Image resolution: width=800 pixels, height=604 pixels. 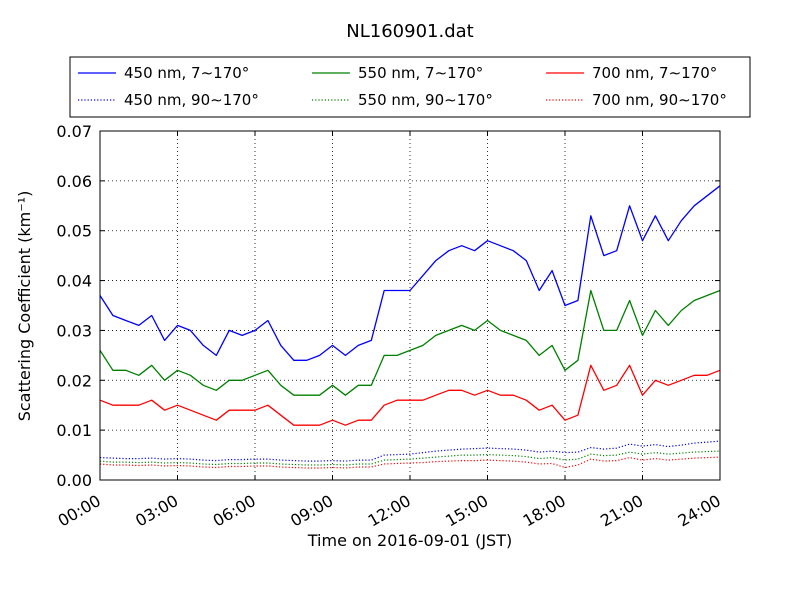 I want to click on legend-label: 700 nm, 90∼170°, so click(x=659, y=100).